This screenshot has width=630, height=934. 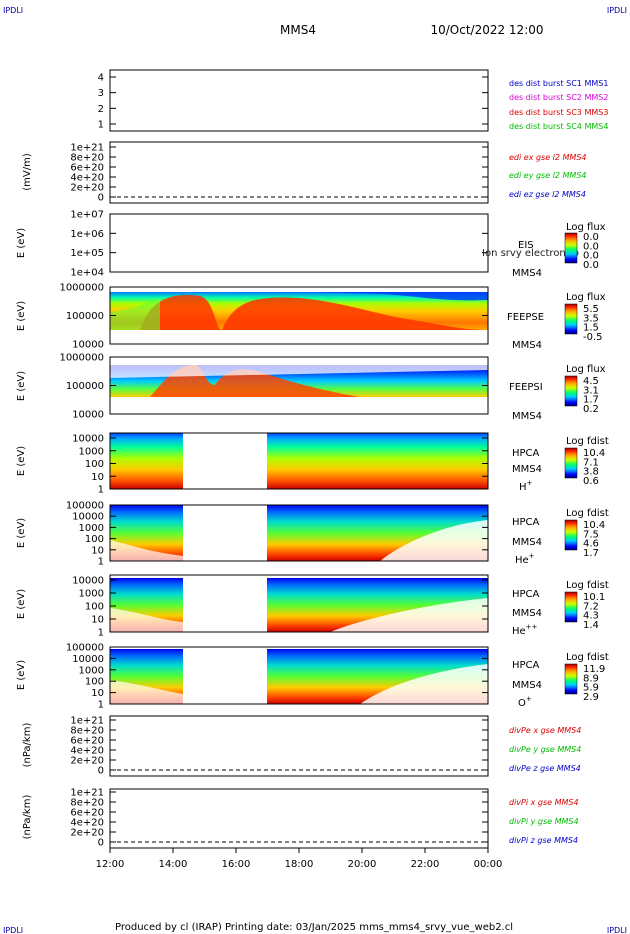 What do you see at coordinates (591, 409) in the screenshot?
I see `colorbar-value: 0.2` at bounding box center [591, 409].